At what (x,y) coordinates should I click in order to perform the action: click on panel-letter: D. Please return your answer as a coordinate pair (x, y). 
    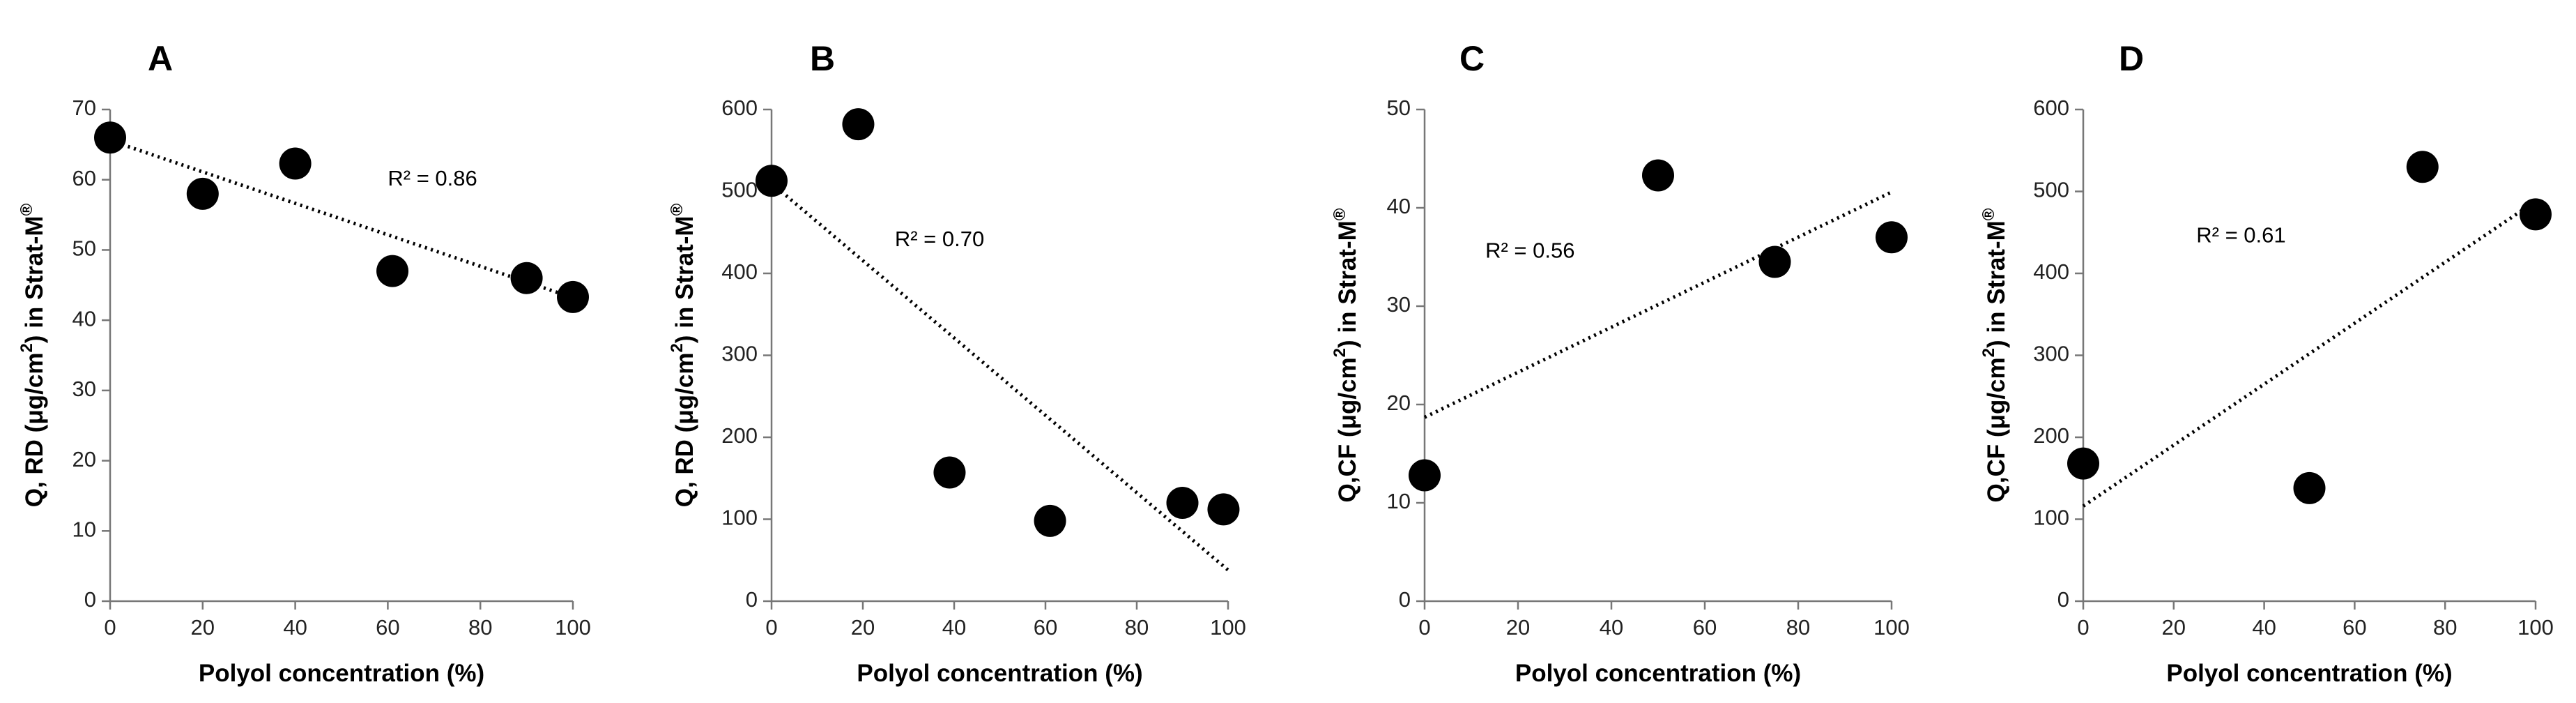
    Looking at the image, I should click on (2131, 58).